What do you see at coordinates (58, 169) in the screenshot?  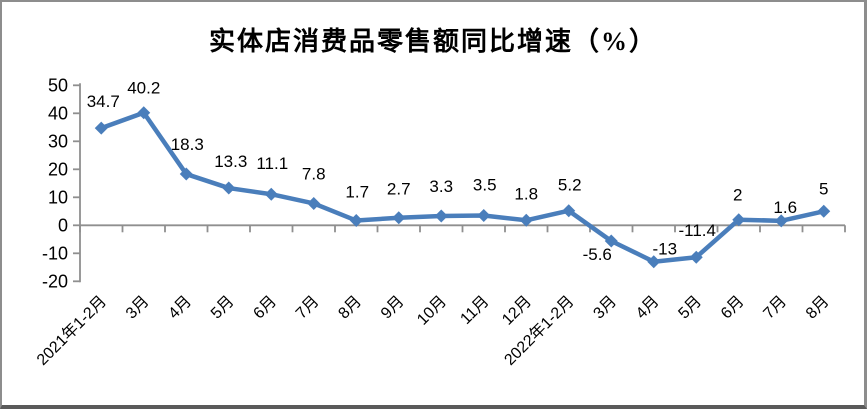 I see `y-axis-tick-label: 20` at bounding box center [58, 169].